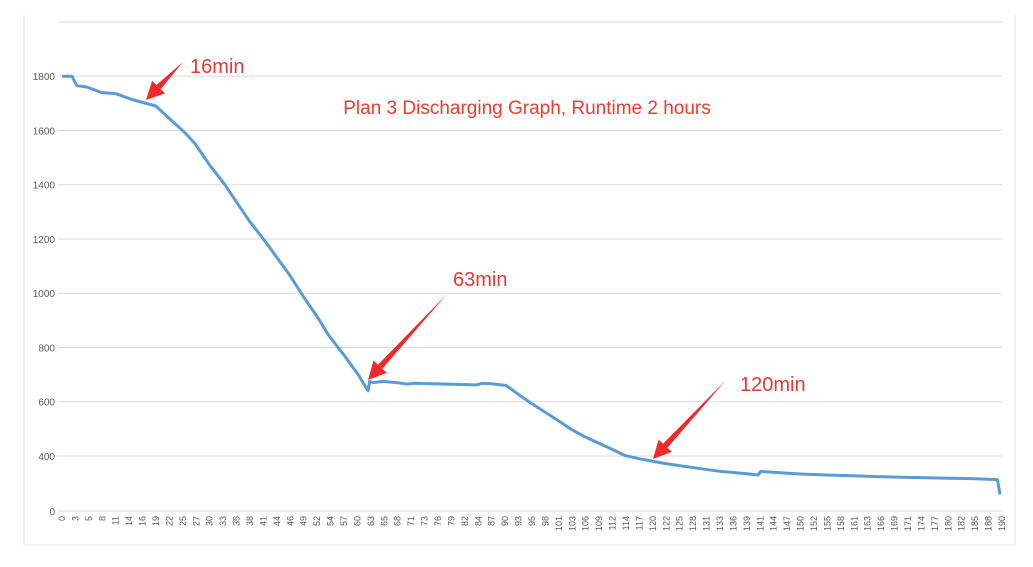 The image size is (1033, 567). What do you see at coordinates (975, 523) in the screenshot?
I see `x-tick-label: 185` at bounding box center [975, 523].